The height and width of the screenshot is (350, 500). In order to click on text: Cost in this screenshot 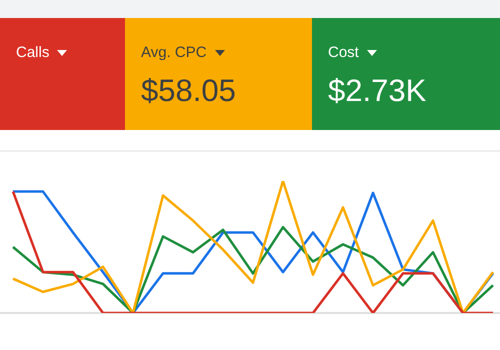, I will do `click(343, 52)`.